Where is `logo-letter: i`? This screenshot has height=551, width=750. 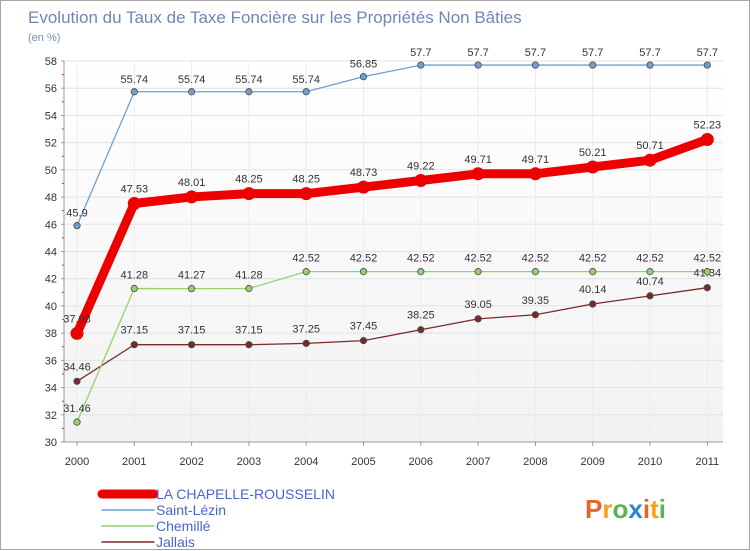
logo-letter: i is located at coordinates (646, 509).